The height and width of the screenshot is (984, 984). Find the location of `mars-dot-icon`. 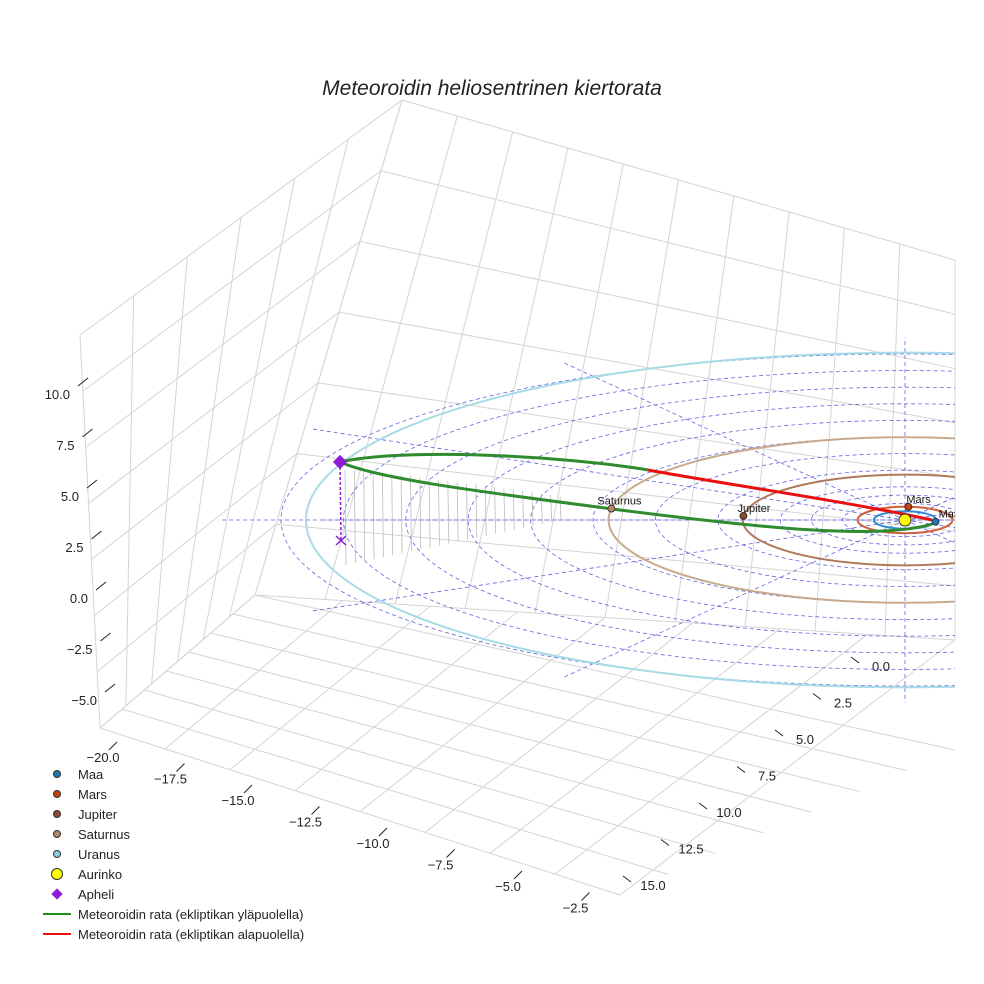

mars-dot-icon is located at coordinates (57, 794).